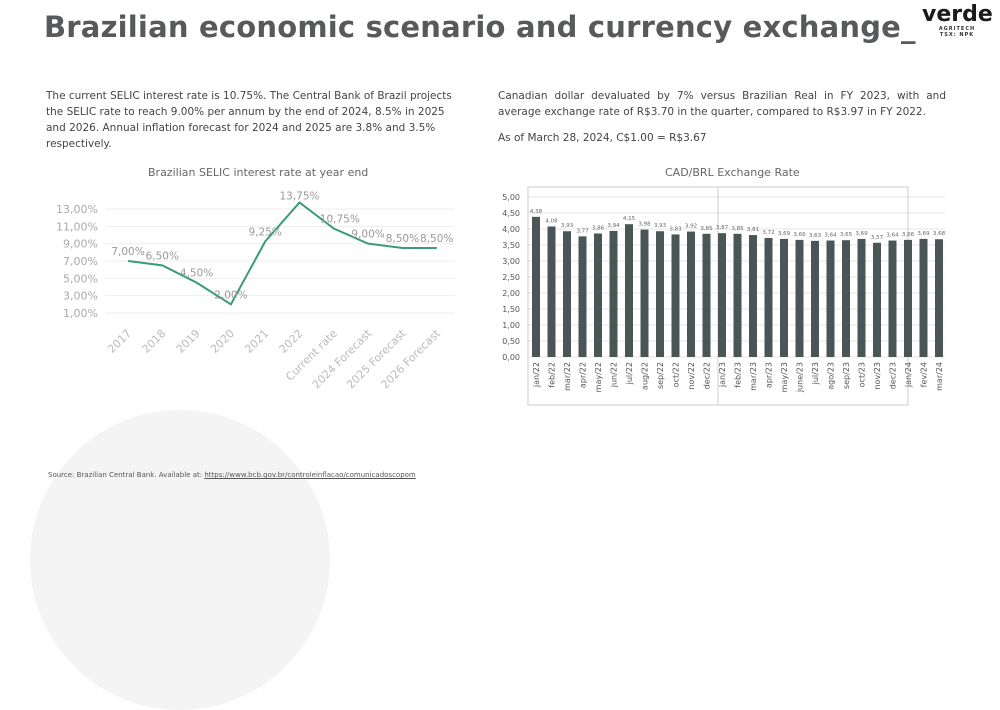 This screenshot has width=1000, height=710. Describe the element at coordinates (784, 377) in the screenshot. I see `x-tick-label: may/23` at that location.